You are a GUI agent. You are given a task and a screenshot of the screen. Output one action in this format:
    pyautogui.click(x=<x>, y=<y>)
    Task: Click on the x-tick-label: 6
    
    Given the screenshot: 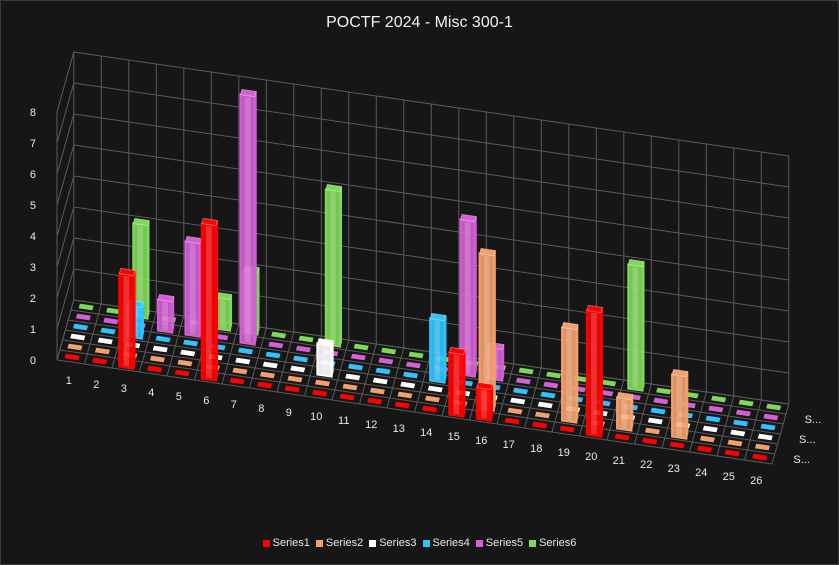 What is the action you would take?
    pyautogui.click(x=206, y=401)
    